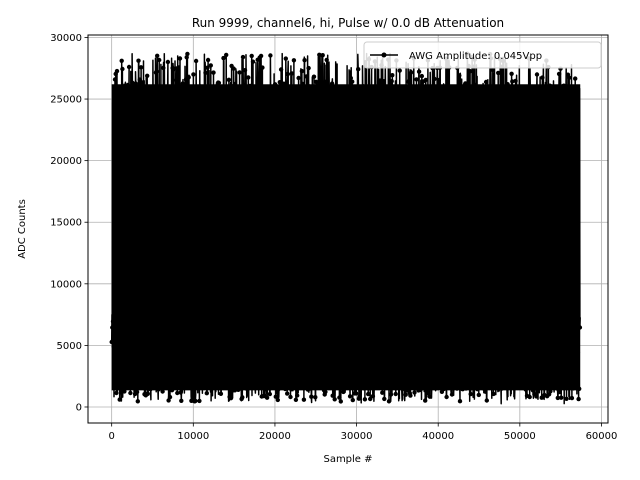 The height and width of the screenshot is (480, 640). Describe the element at coordinates (111, 436) in the screenshot. I see `x-tick-label: 0` at that location.